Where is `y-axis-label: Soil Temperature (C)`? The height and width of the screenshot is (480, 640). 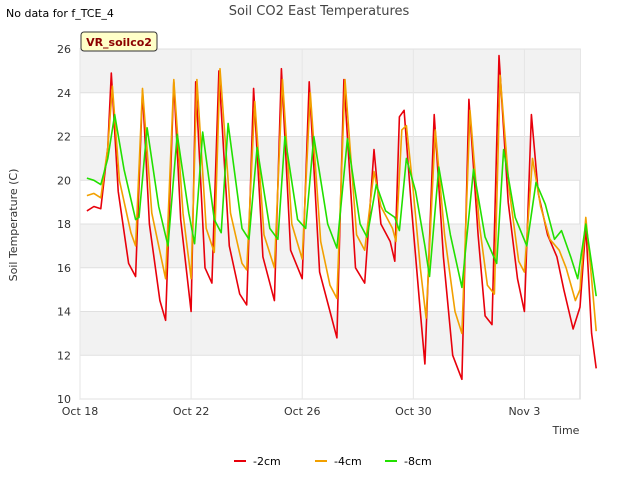 y-axis-label: Soil Temperature (C) is located at coordinates (13, 225).